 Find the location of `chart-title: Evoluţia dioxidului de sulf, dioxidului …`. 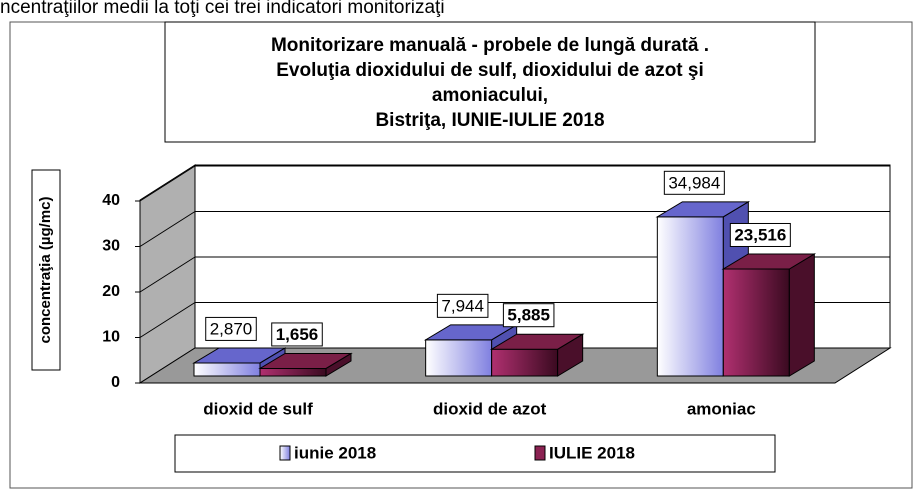

chart-title: Evoluţia dioxidului de sulf, dioxidului … is located at coordinates (490, 70).